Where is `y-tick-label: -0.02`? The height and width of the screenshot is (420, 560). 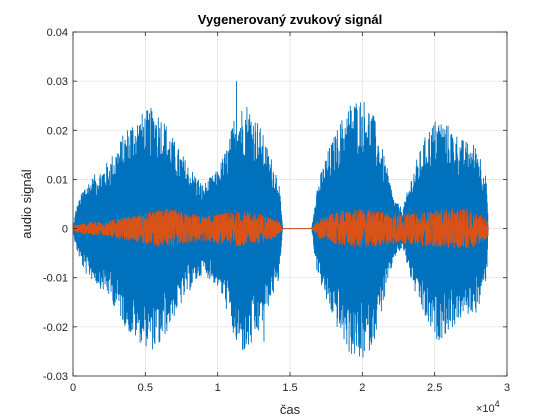
y-tick-label: -0.02 is located at coordinates (55, 328).